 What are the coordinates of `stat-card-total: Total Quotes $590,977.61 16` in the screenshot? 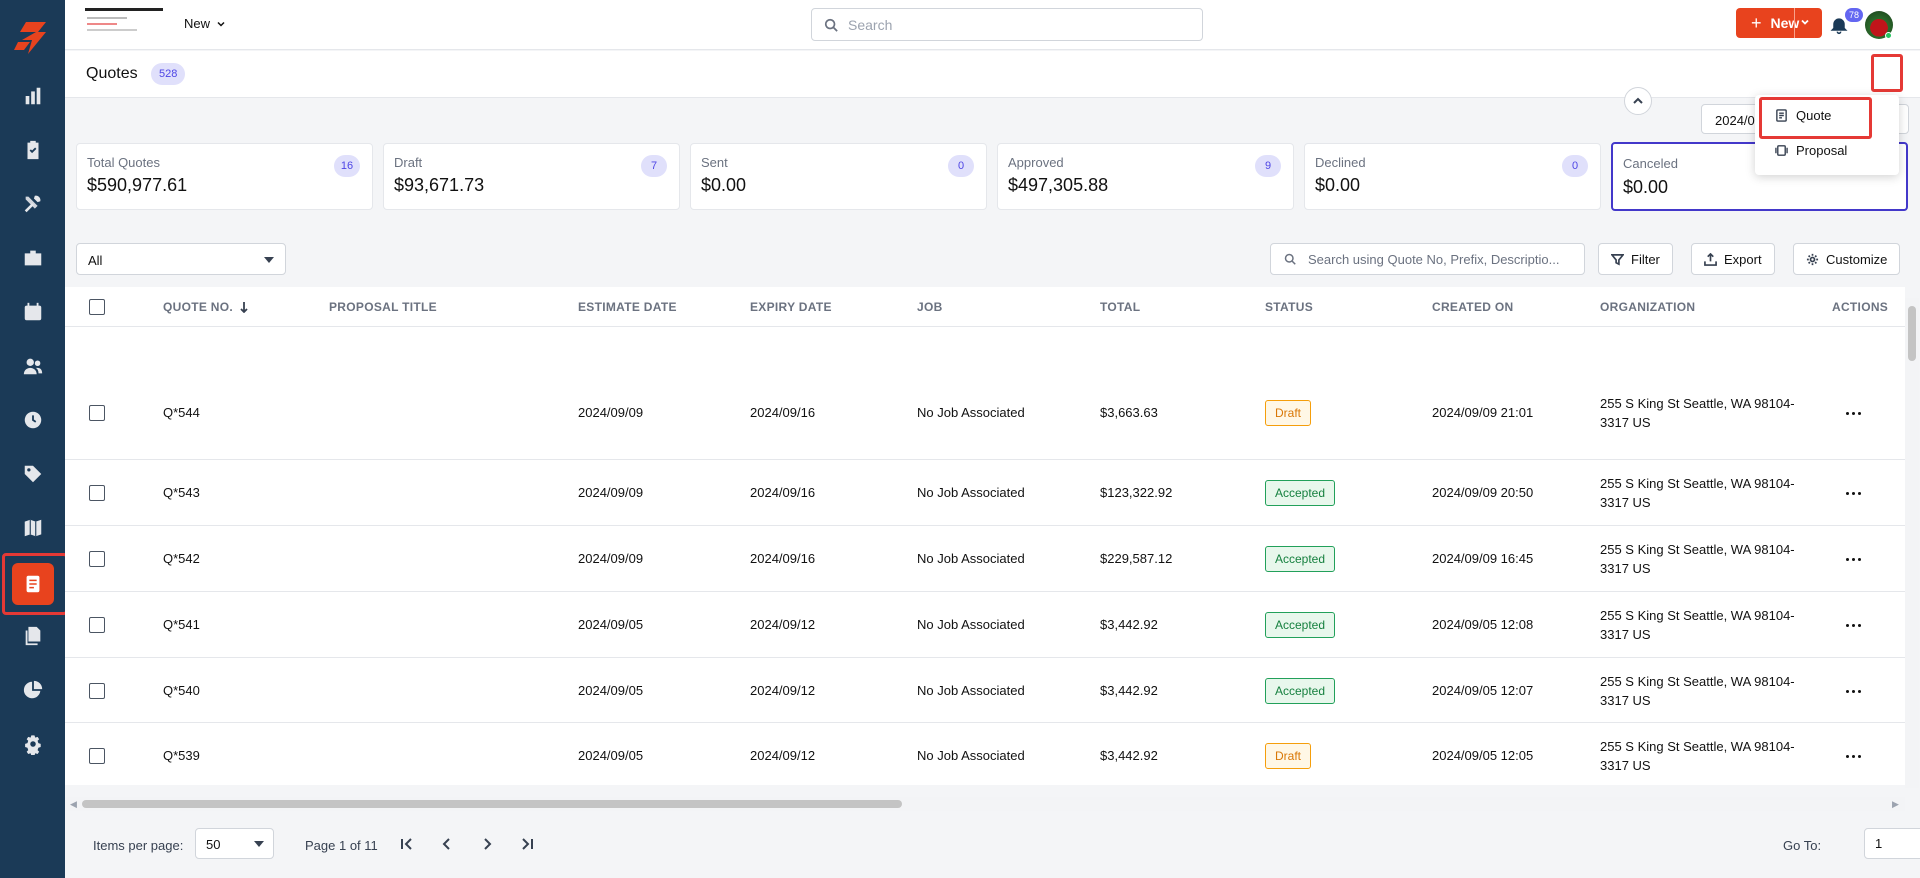 It's located at (224, 176).